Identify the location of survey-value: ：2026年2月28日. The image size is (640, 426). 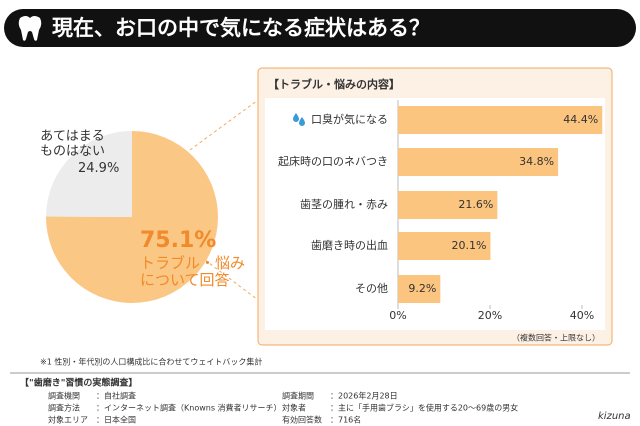
(364, 396).